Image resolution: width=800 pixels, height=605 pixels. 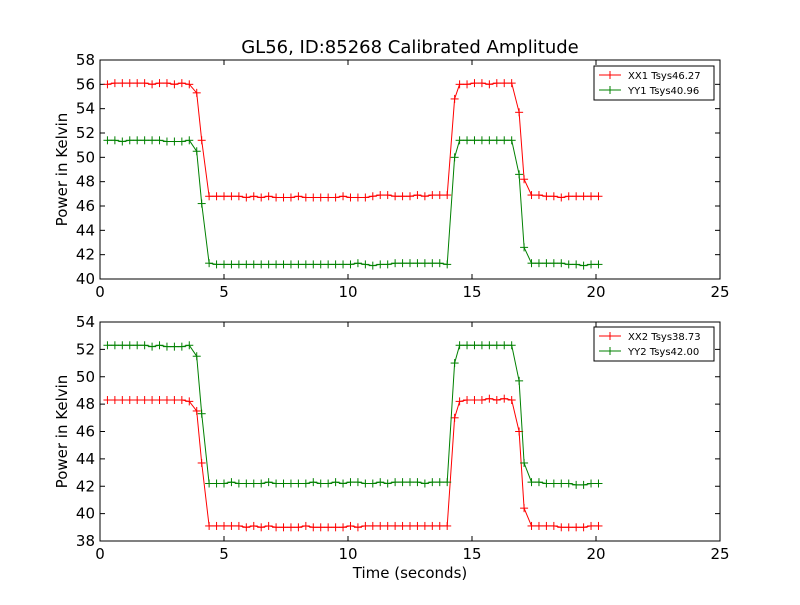 What do you see at coordinates (353, 463) in the screenshot?
I see `series-line` at bounding box center [353, 463].